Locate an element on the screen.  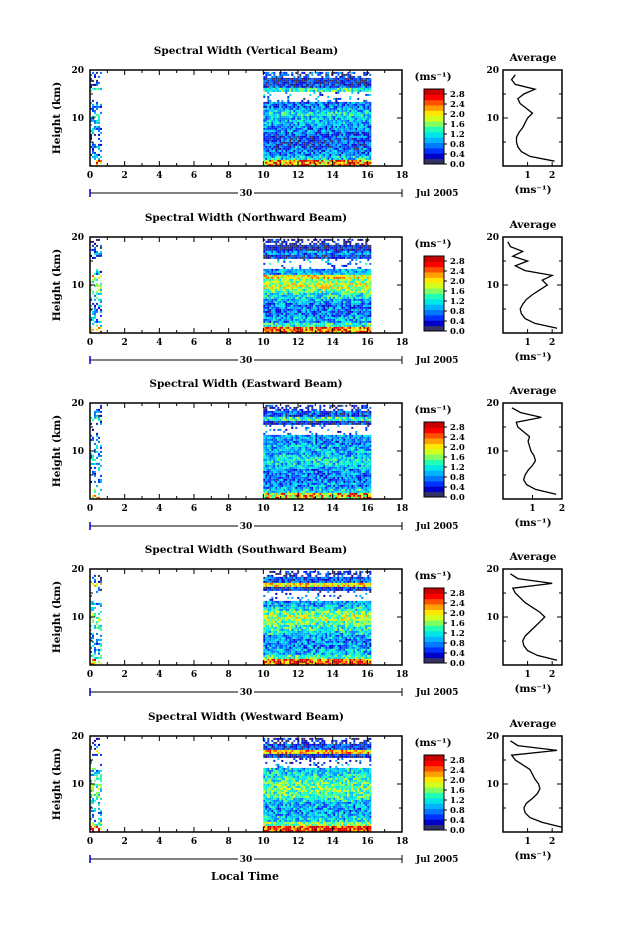
average-unit: (ms⁻¹) is located at coordinates (532, 190).